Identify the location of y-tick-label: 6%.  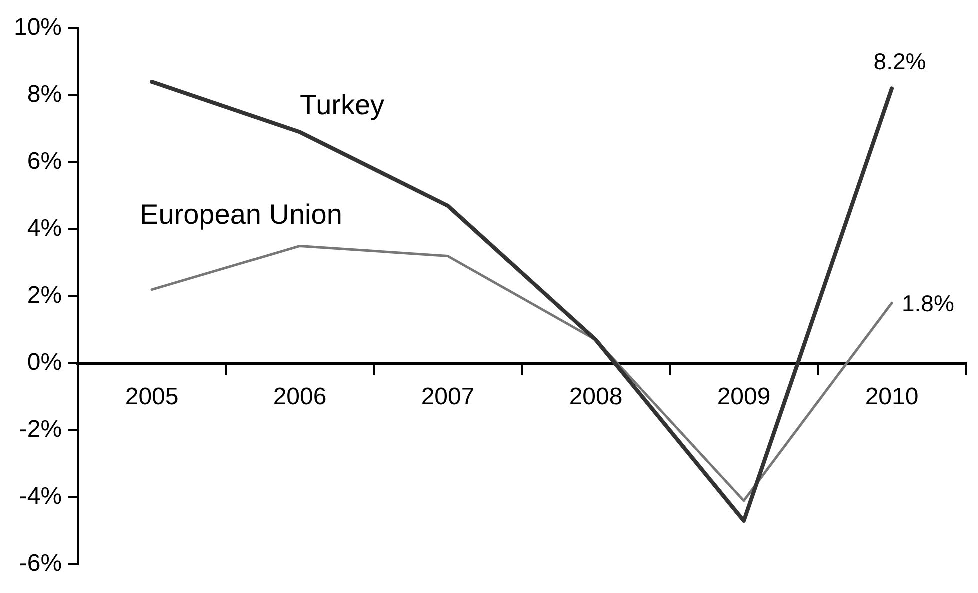
(44, 162).